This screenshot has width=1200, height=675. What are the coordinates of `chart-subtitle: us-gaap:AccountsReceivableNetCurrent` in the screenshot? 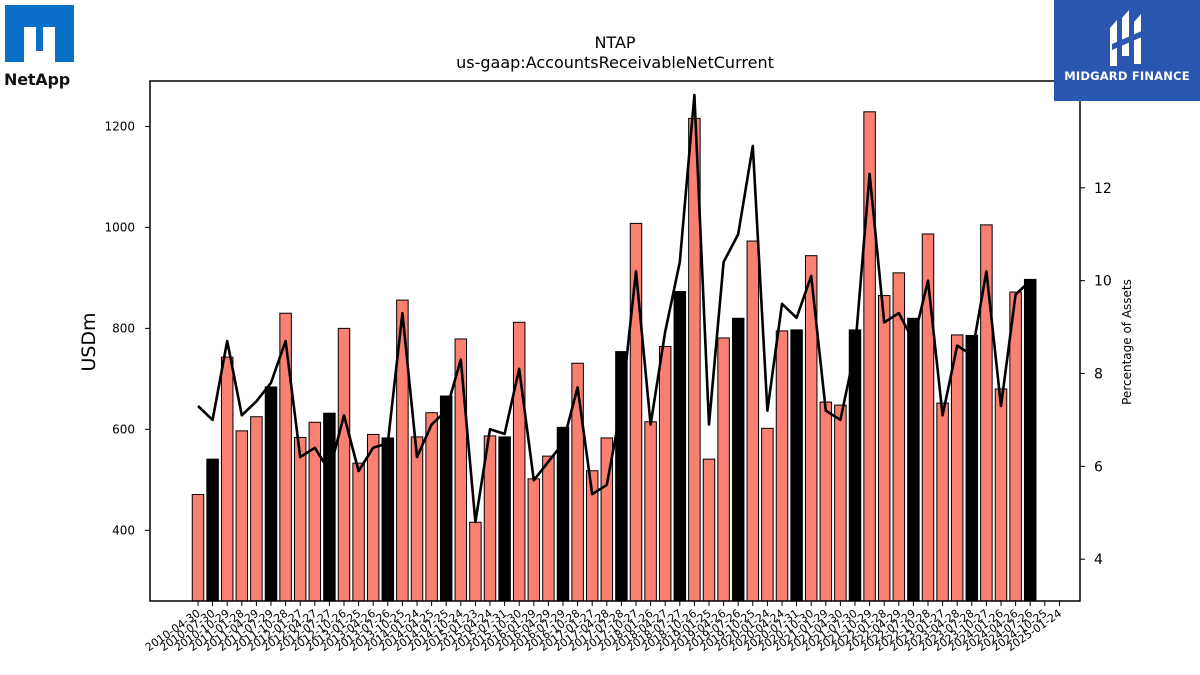 It's located at (615, 62).